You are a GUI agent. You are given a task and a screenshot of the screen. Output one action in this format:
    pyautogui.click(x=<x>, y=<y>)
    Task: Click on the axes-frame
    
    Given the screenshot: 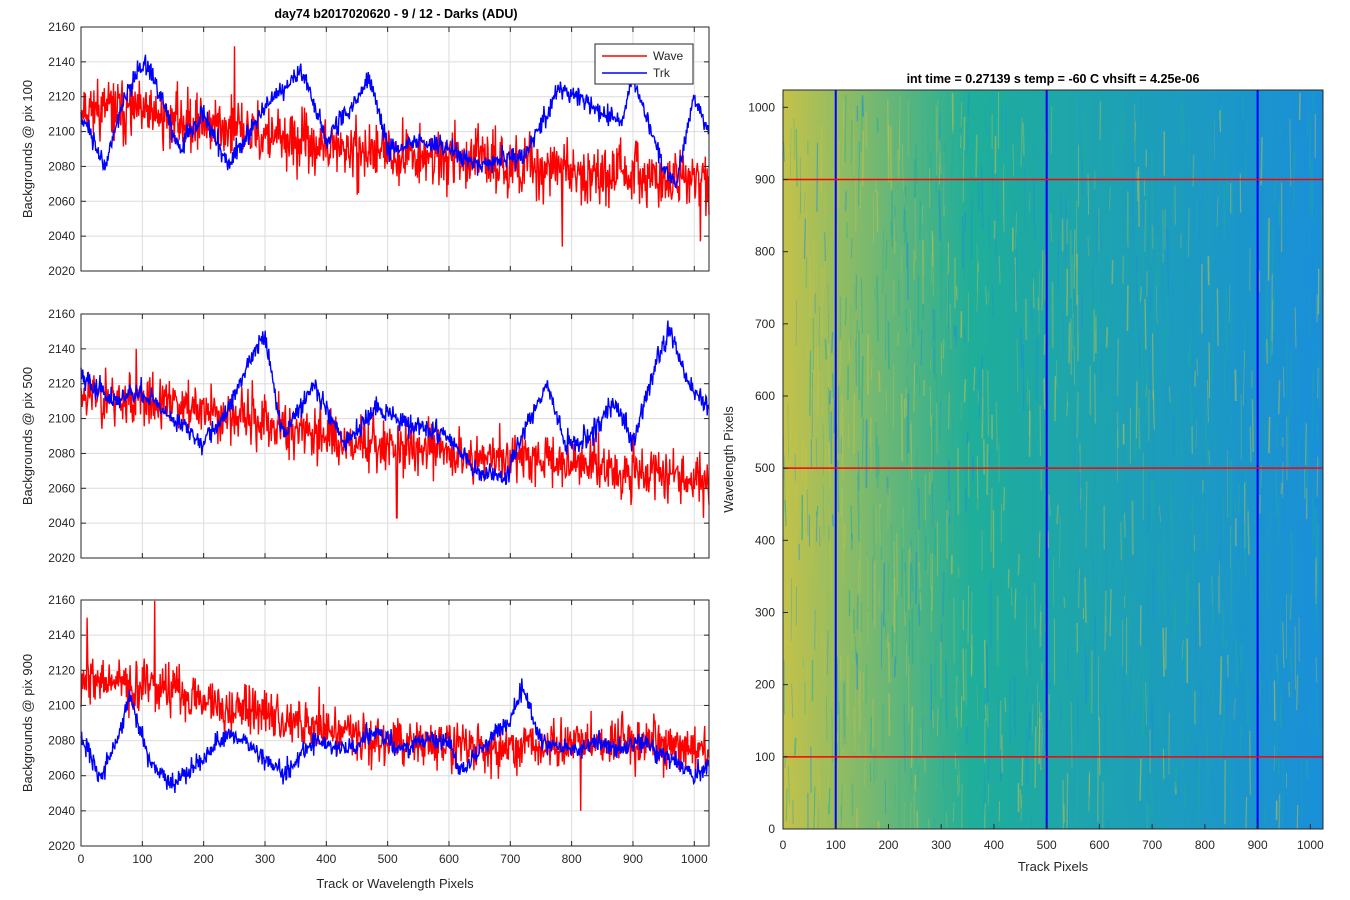 What is the action you would take?
    pyautogui.click(x=395, y=149)
    